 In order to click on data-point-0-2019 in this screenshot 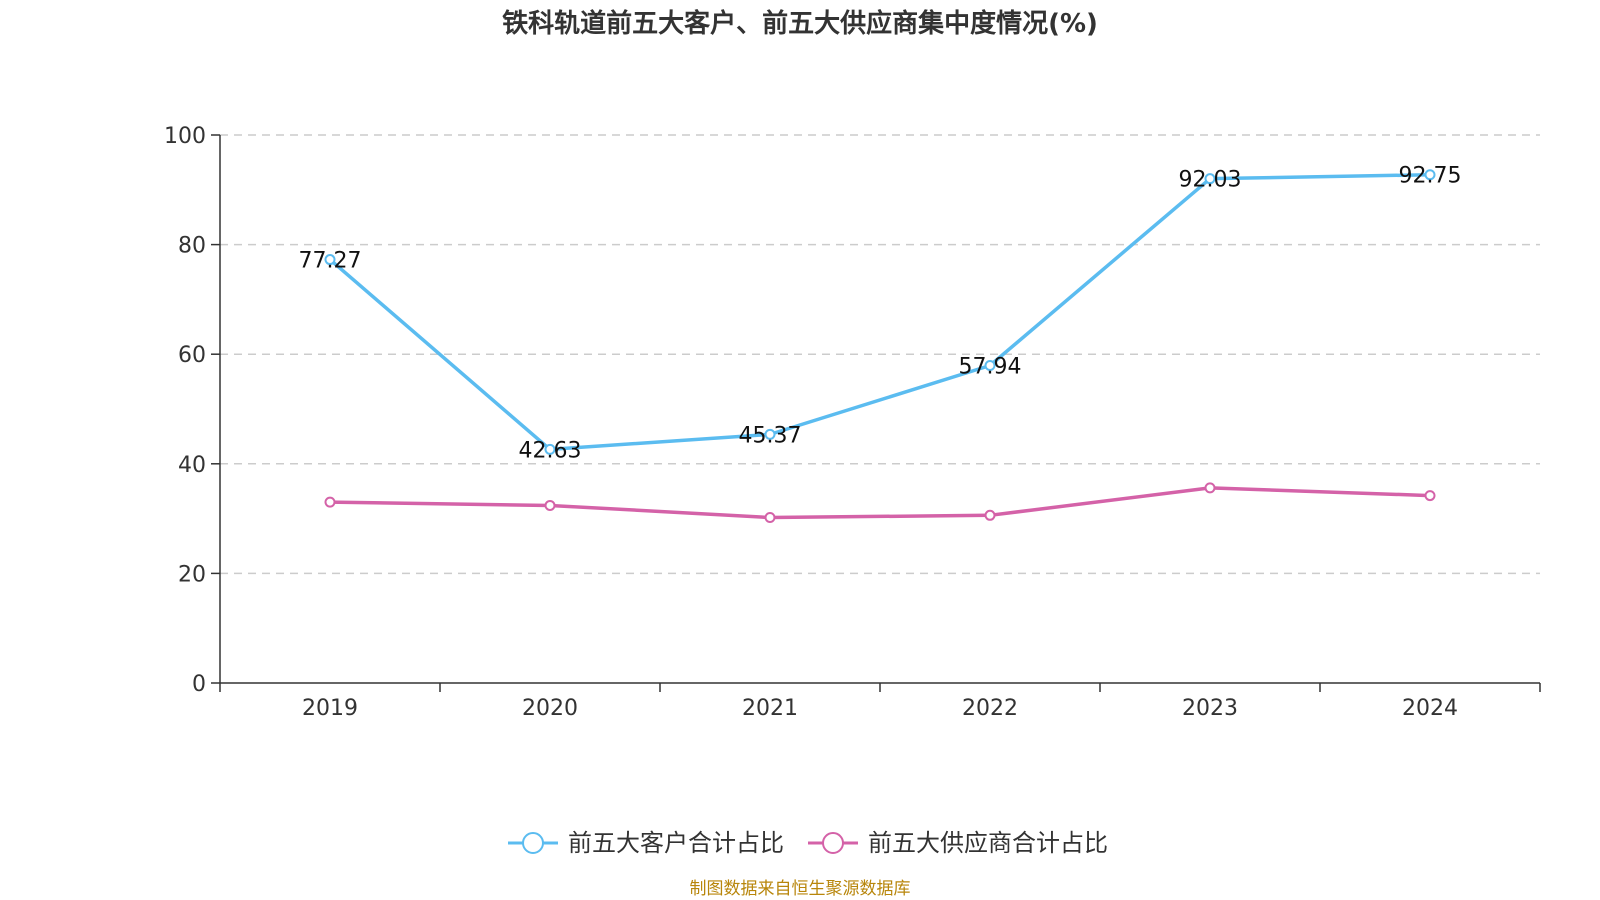, I will do `click(330, 260)`.